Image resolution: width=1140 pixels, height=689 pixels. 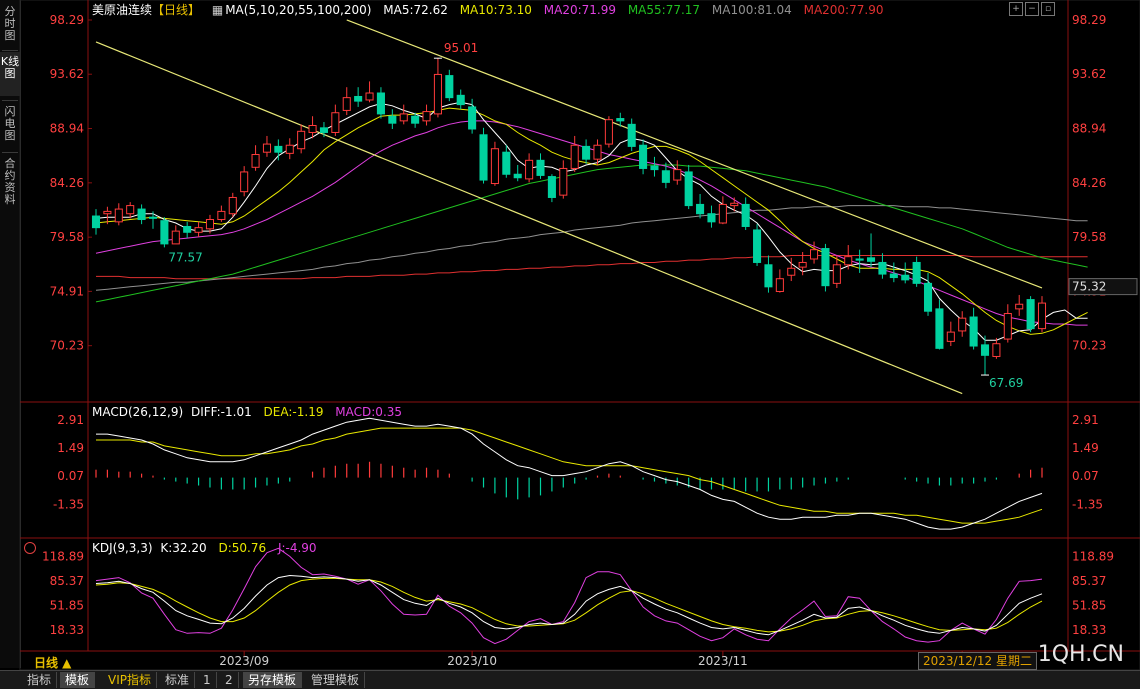 I want to click on tab-flash-chart: 闪电图, so click(x=10, y=123).